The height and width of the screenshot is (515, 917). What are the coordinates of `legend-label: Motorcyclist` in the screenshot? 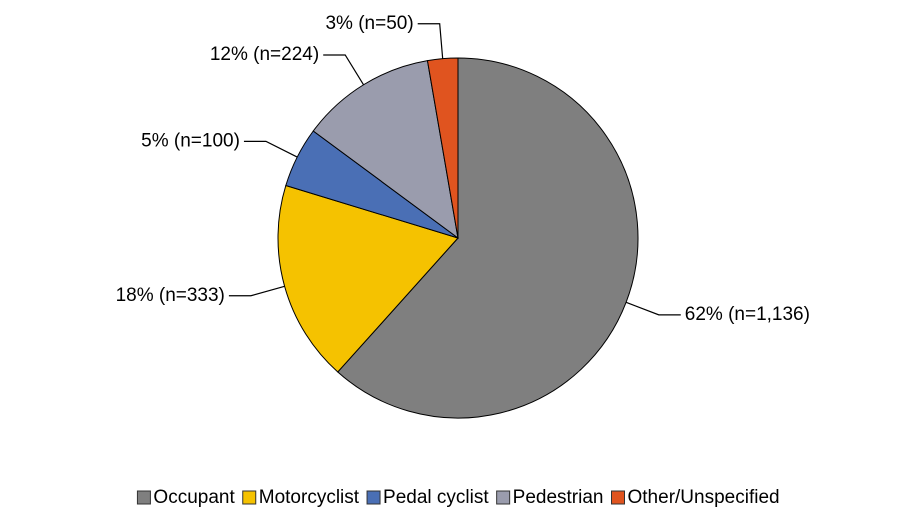 It's located at (309, 497).